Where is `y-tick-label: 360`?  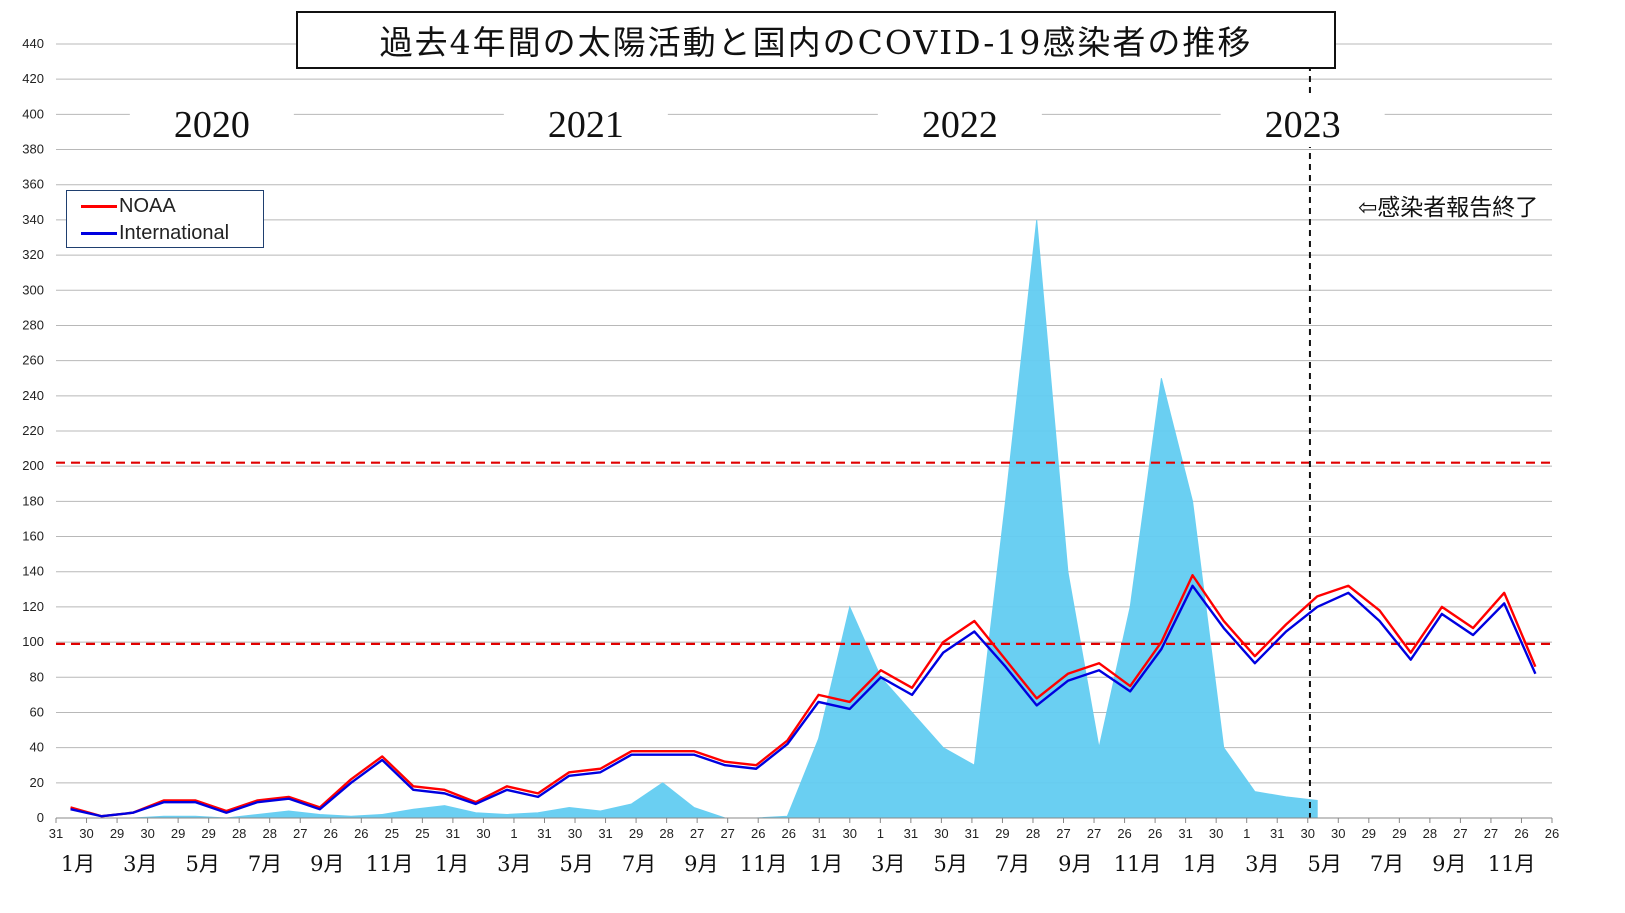
y-tick-label: 360 is located at coordinates (33, 184).